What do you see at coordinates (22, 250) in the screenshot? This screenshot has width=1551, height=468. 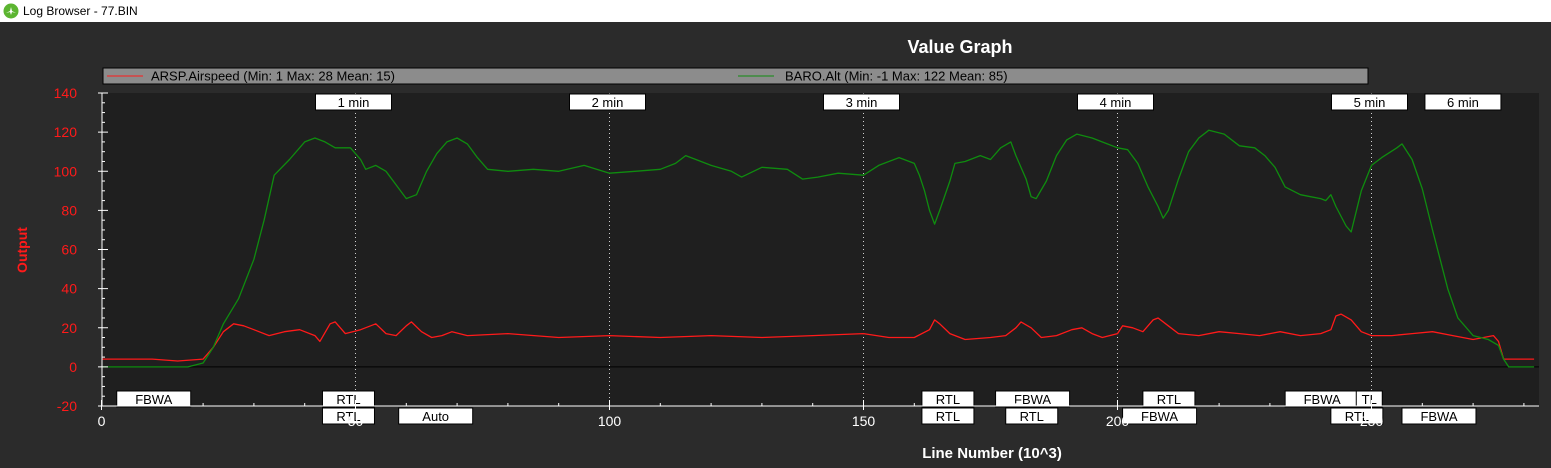 I see `y-axis-label: Output` at bounding box center [22, 250].